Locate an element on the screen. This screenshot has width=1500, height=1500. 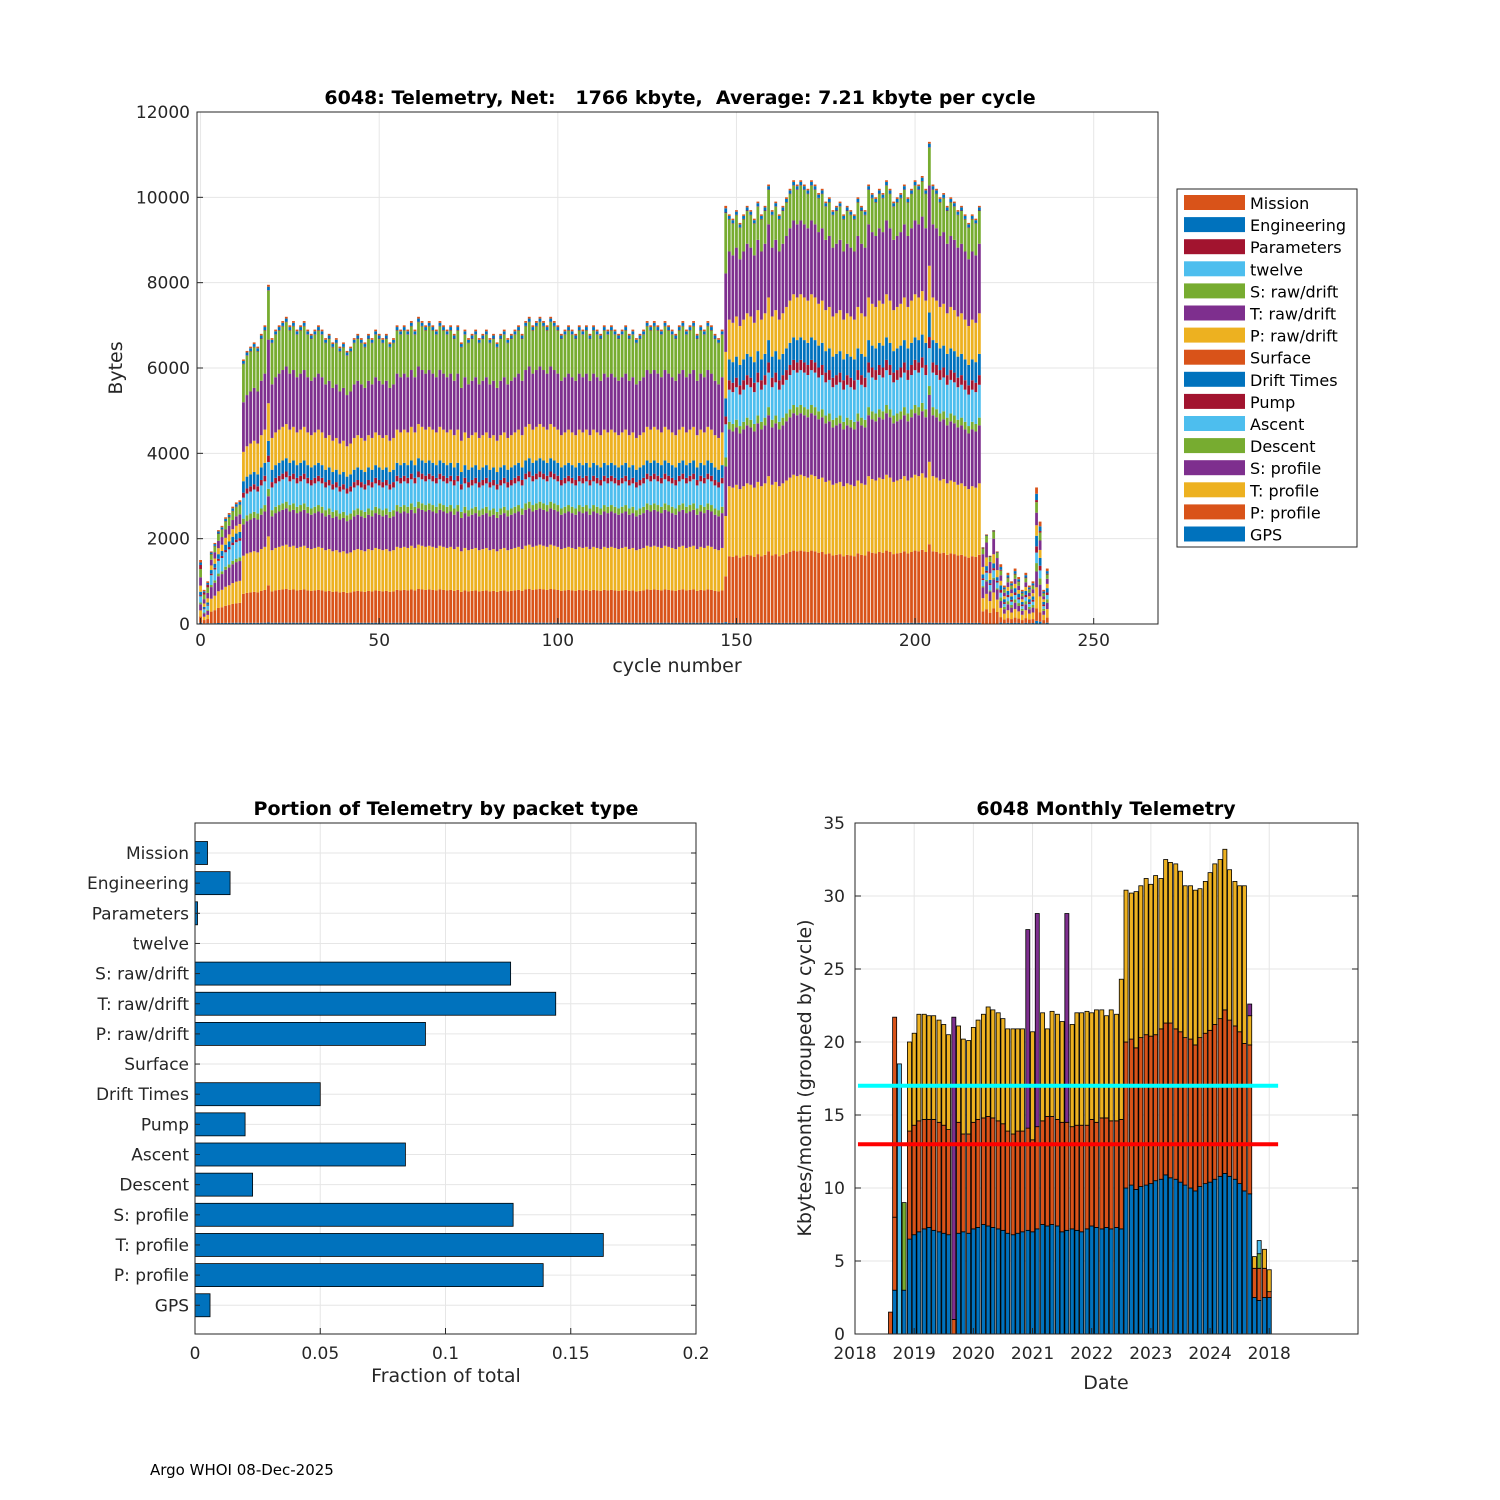
legend-label: P: raw/drift is located at coordinates (1294, 336).